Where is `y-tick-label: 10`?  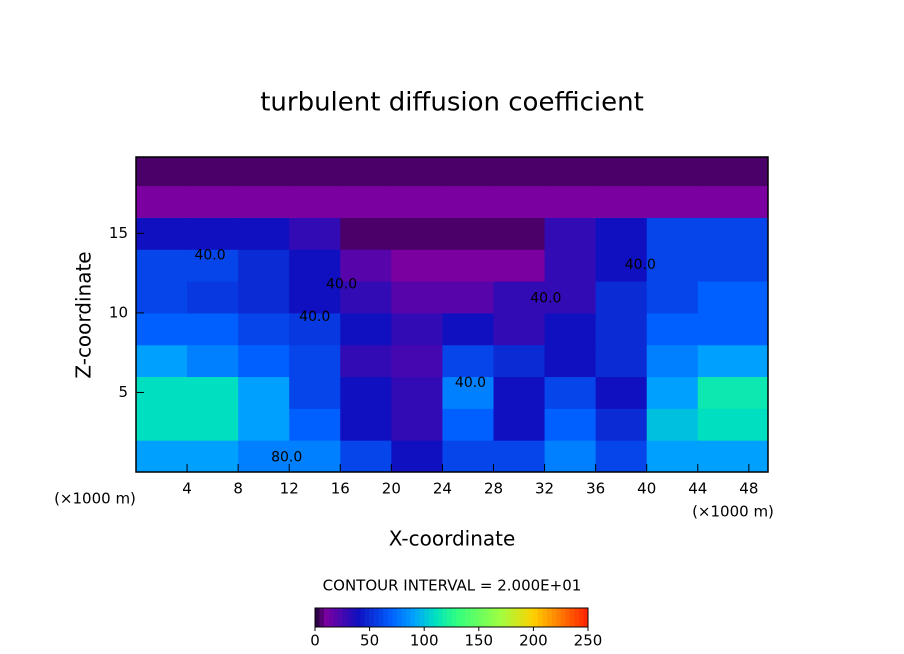
y-tick-label: 10 is located at coordinates (118, 312).